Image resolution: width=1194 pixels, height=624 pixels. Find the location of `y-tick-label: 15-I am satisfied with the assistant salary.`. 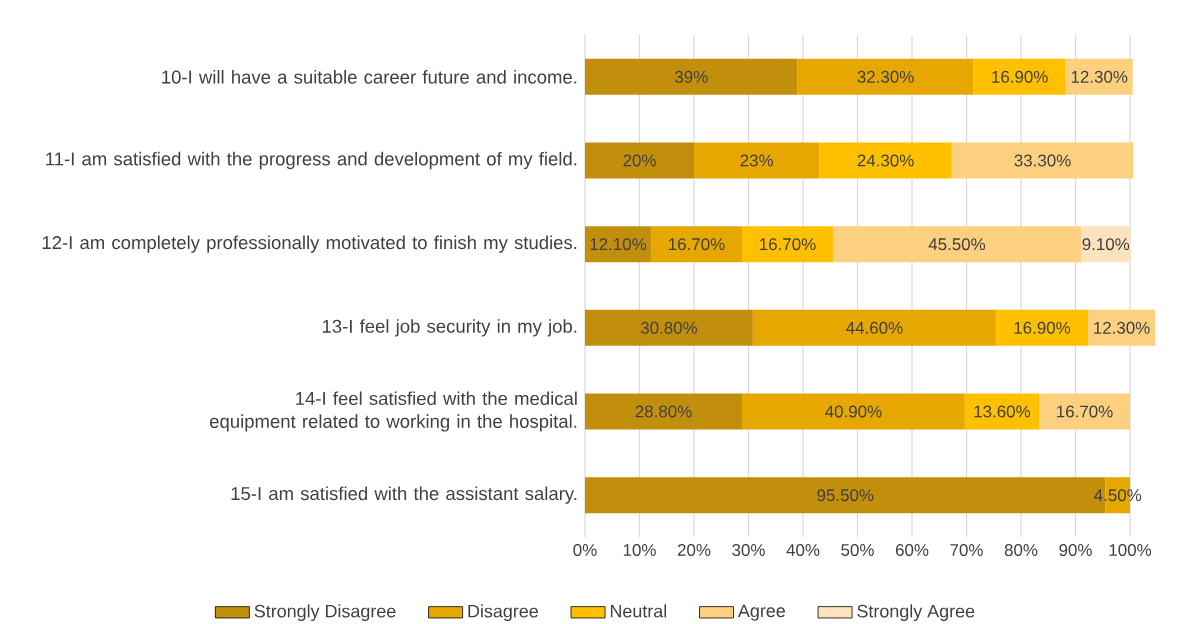

y-tick-label: 15-I am satisfied with the assistant salary. is located at coordinates (404, 495).